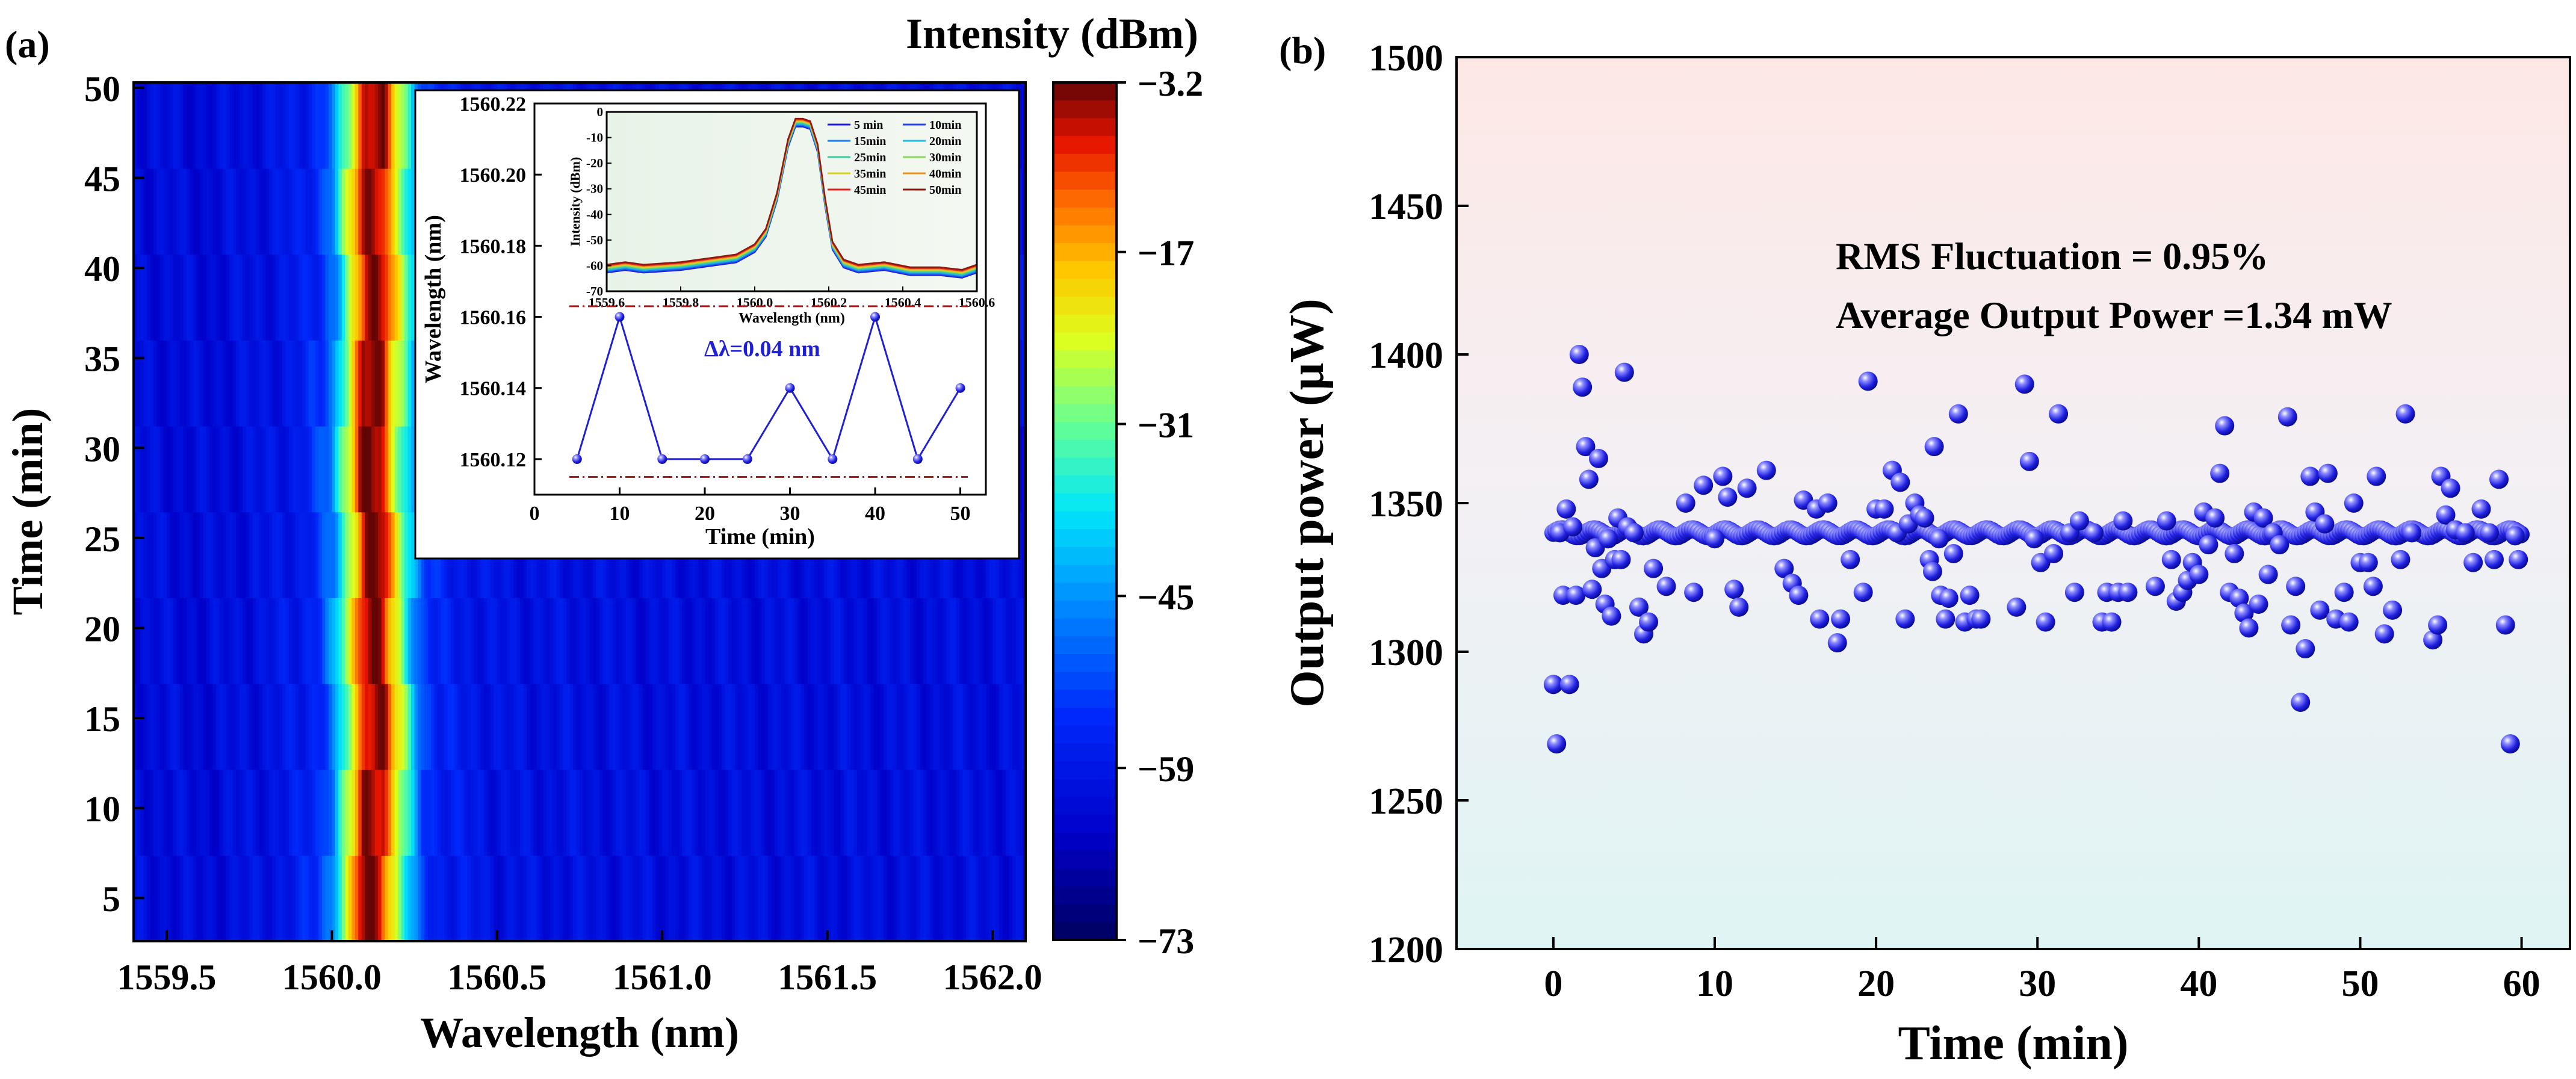 This screenshot has height=1079, width=2576. Describe the element at coordinates (760, 299) in the screenshot. I see `inset-wavelength-frame` at that location.